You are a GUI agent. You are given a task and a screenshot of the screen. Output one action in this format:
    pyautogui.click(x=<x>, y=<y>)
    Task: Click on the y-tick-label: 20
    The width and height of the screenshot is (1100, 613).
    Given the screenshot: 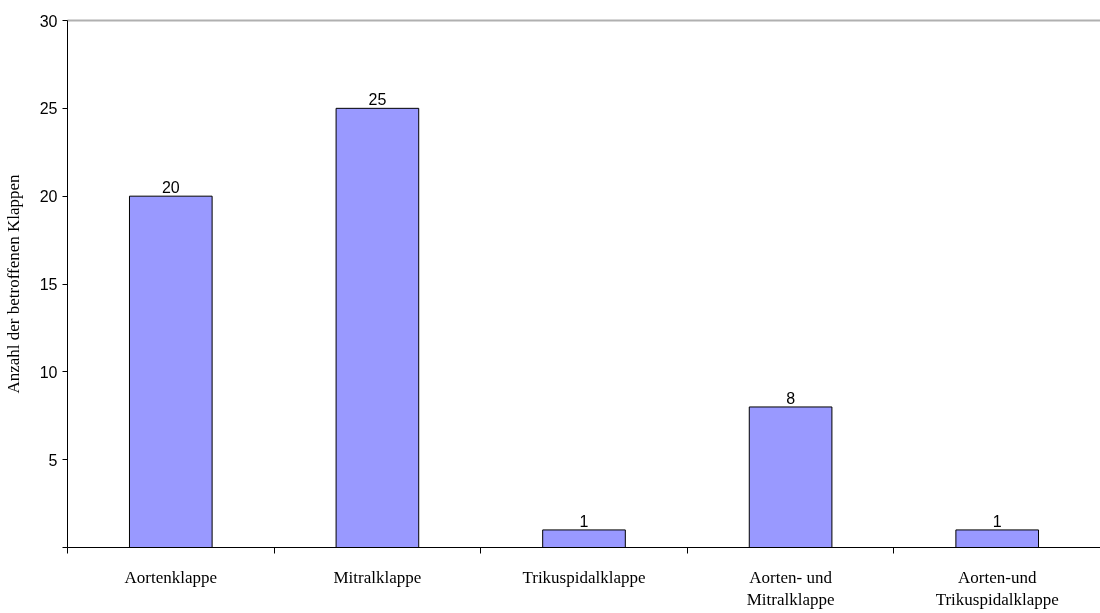 What is the action you would take?
    pyautogui.click(x=48, y=197)
    